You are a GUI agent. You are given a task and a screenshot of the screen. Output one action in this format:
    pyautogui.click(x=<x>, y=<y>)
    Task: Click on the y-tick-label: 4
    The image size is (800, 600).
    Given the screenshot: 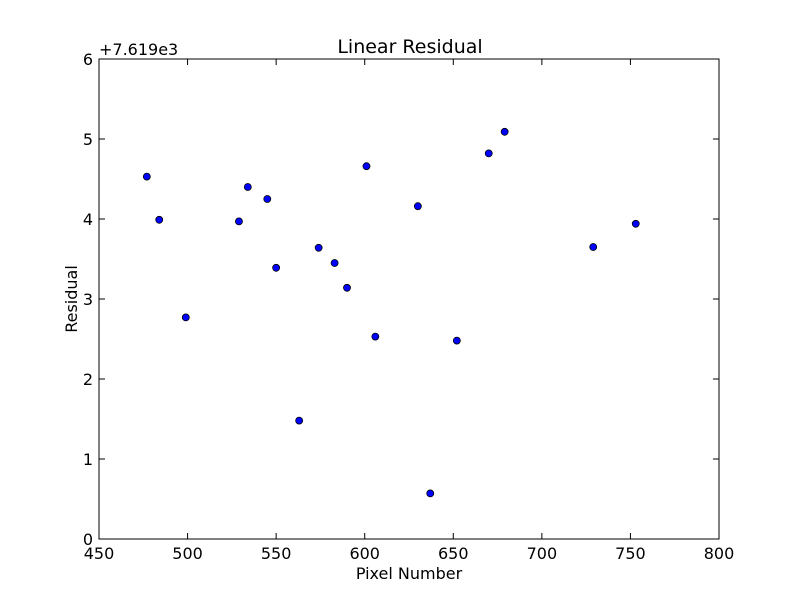 What is the action you would take?
    pyautogui.click(x=88, y=219)
    